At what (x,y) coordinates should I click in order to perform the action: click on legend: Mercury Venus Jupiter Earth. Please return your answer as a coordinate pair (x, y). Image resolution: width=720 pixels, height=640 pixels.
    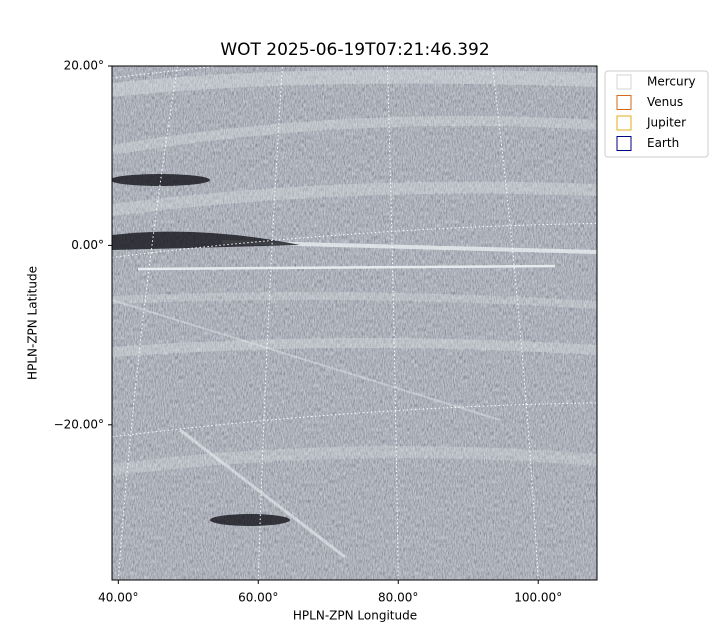
    Looking at the image, I should click on (656, 114).